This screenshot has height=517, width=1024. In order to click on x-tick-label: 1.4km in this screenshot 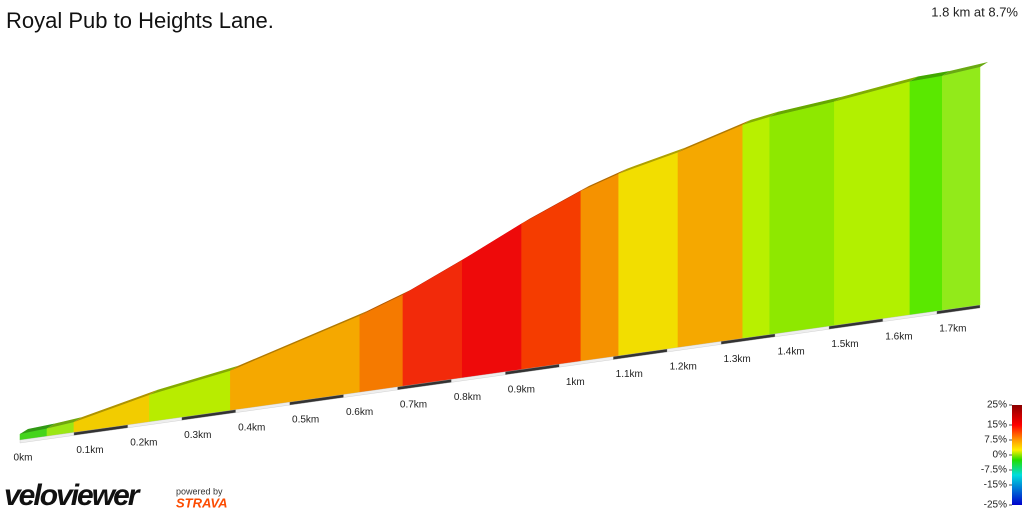, I will do `click(790, 351)`.